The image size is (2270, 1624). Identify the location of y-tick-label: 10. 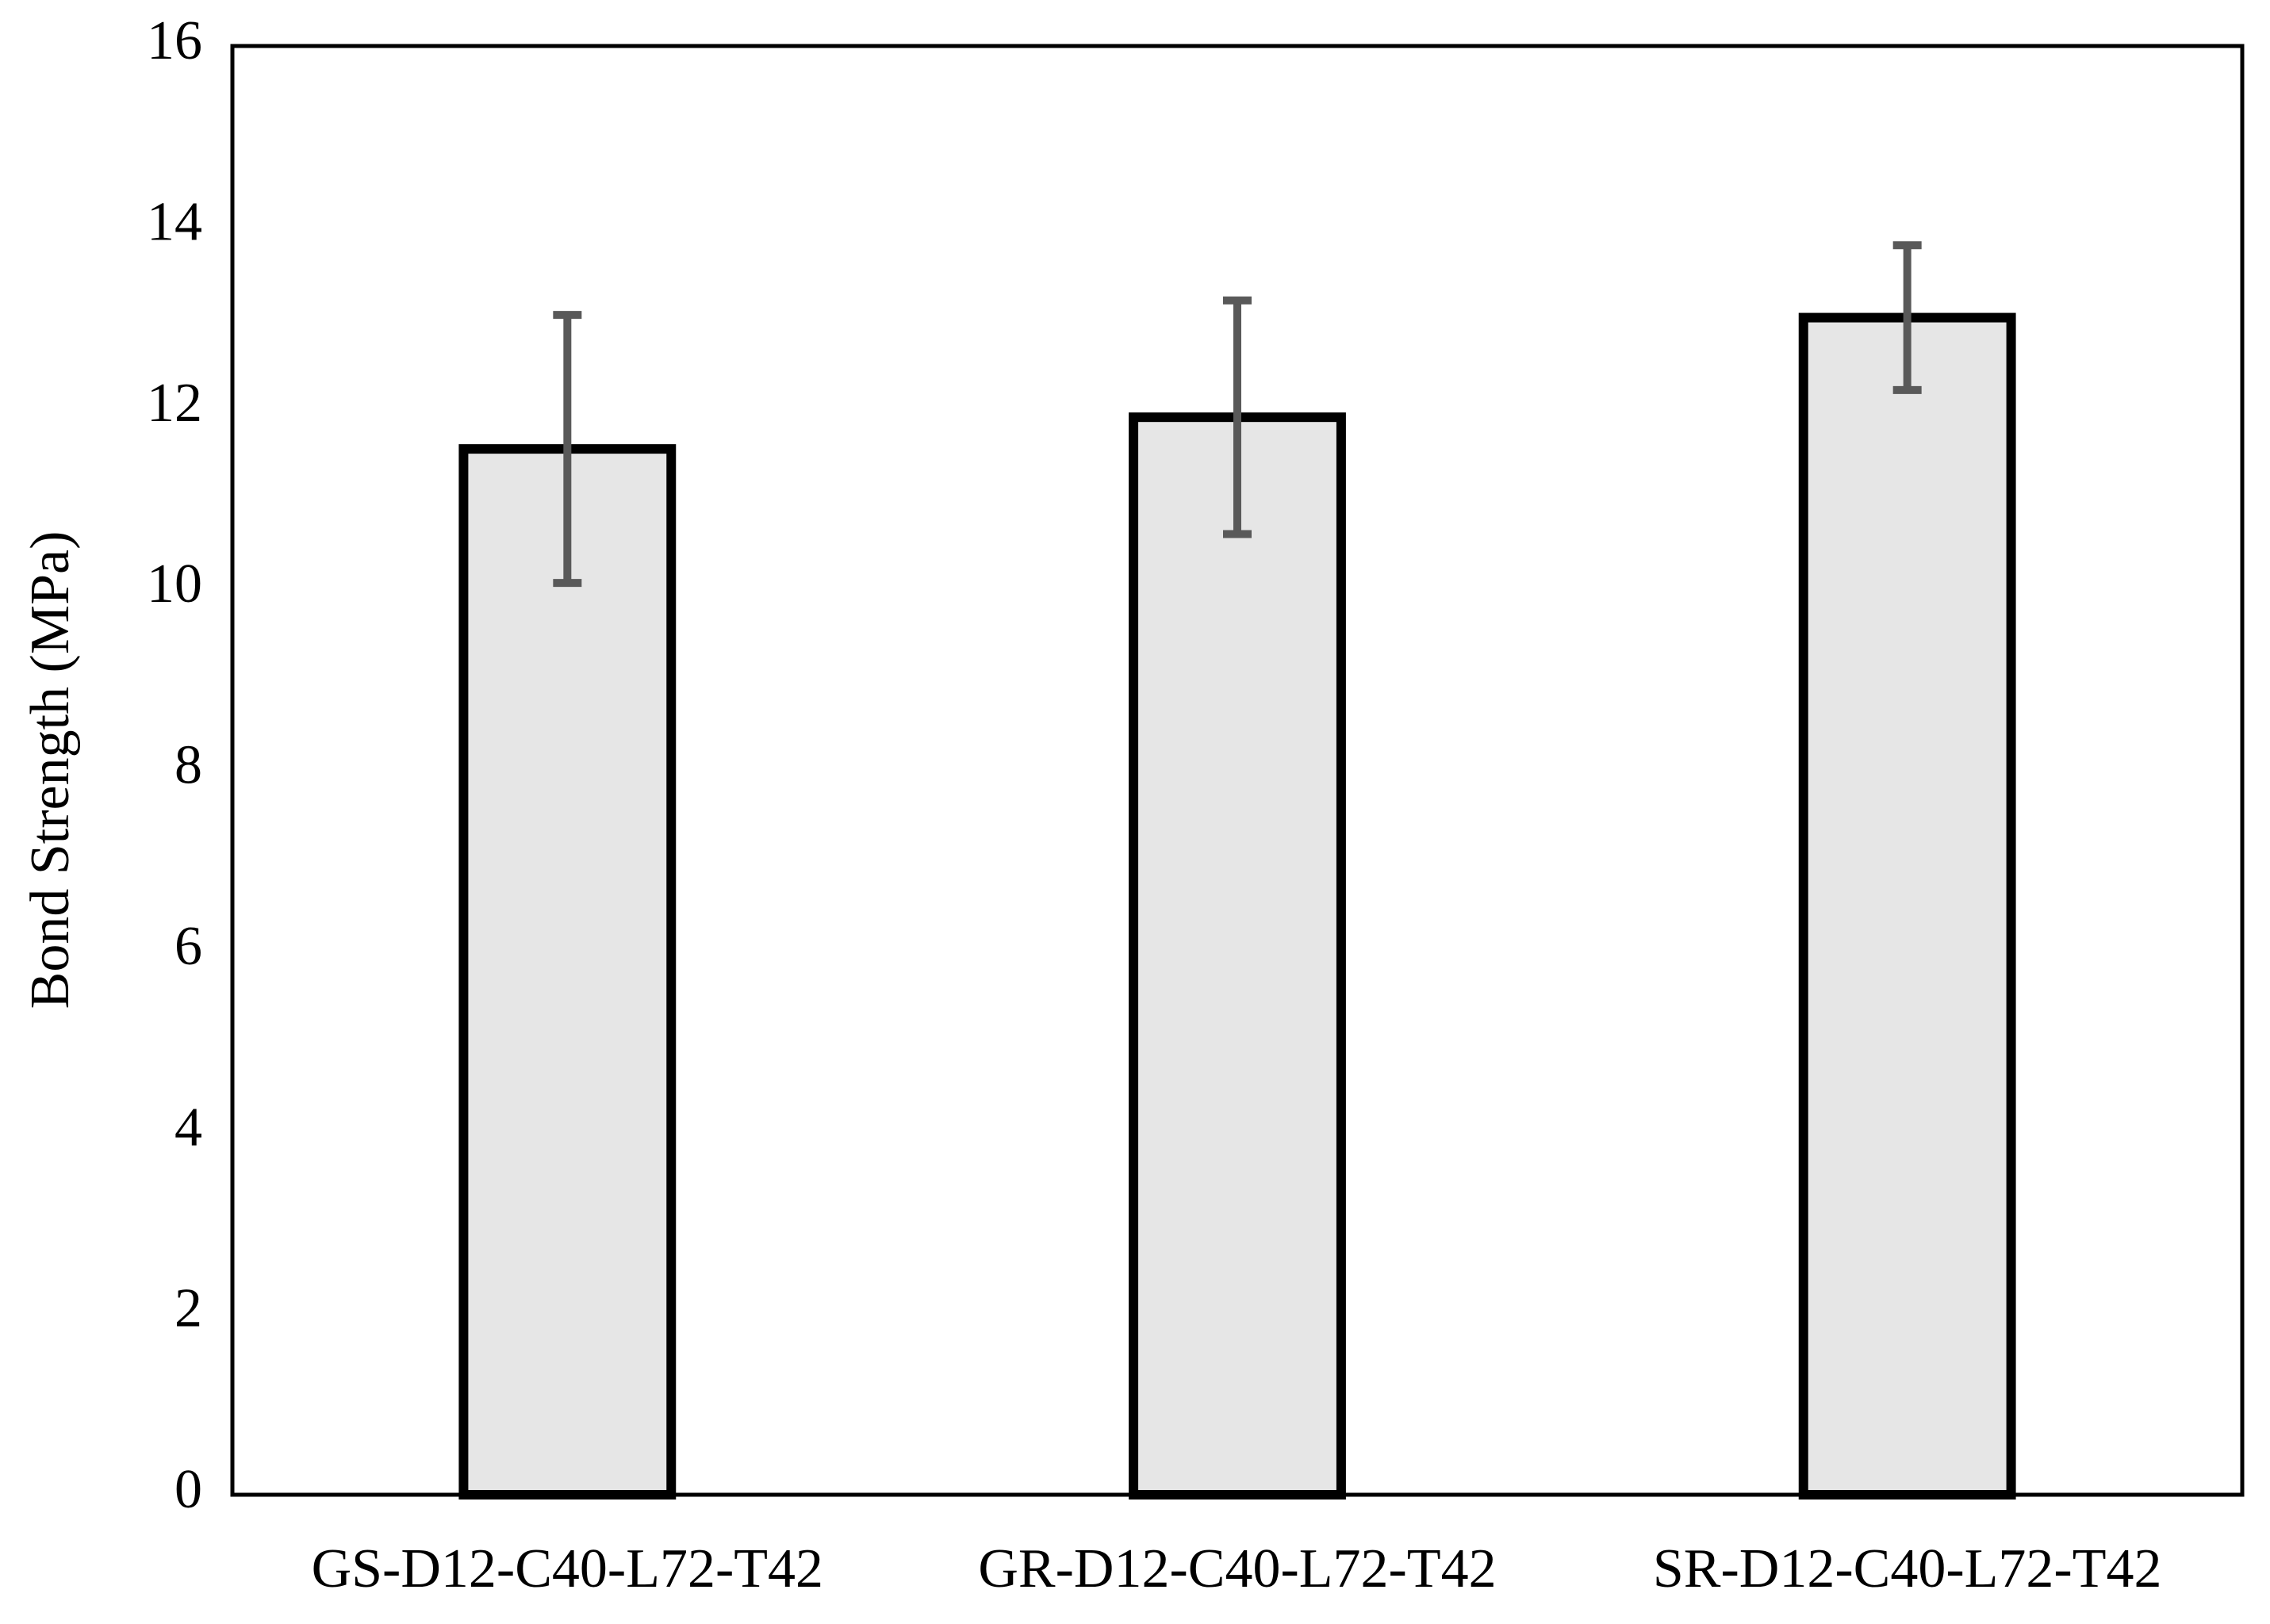
(174, 584).